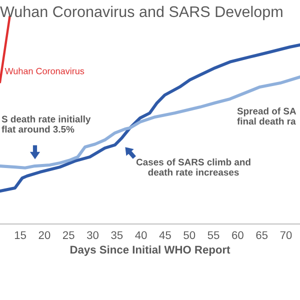  Describe the element at coordinates (68, 235) in the screenshot. I see `x-tick-label: 25` at that location.